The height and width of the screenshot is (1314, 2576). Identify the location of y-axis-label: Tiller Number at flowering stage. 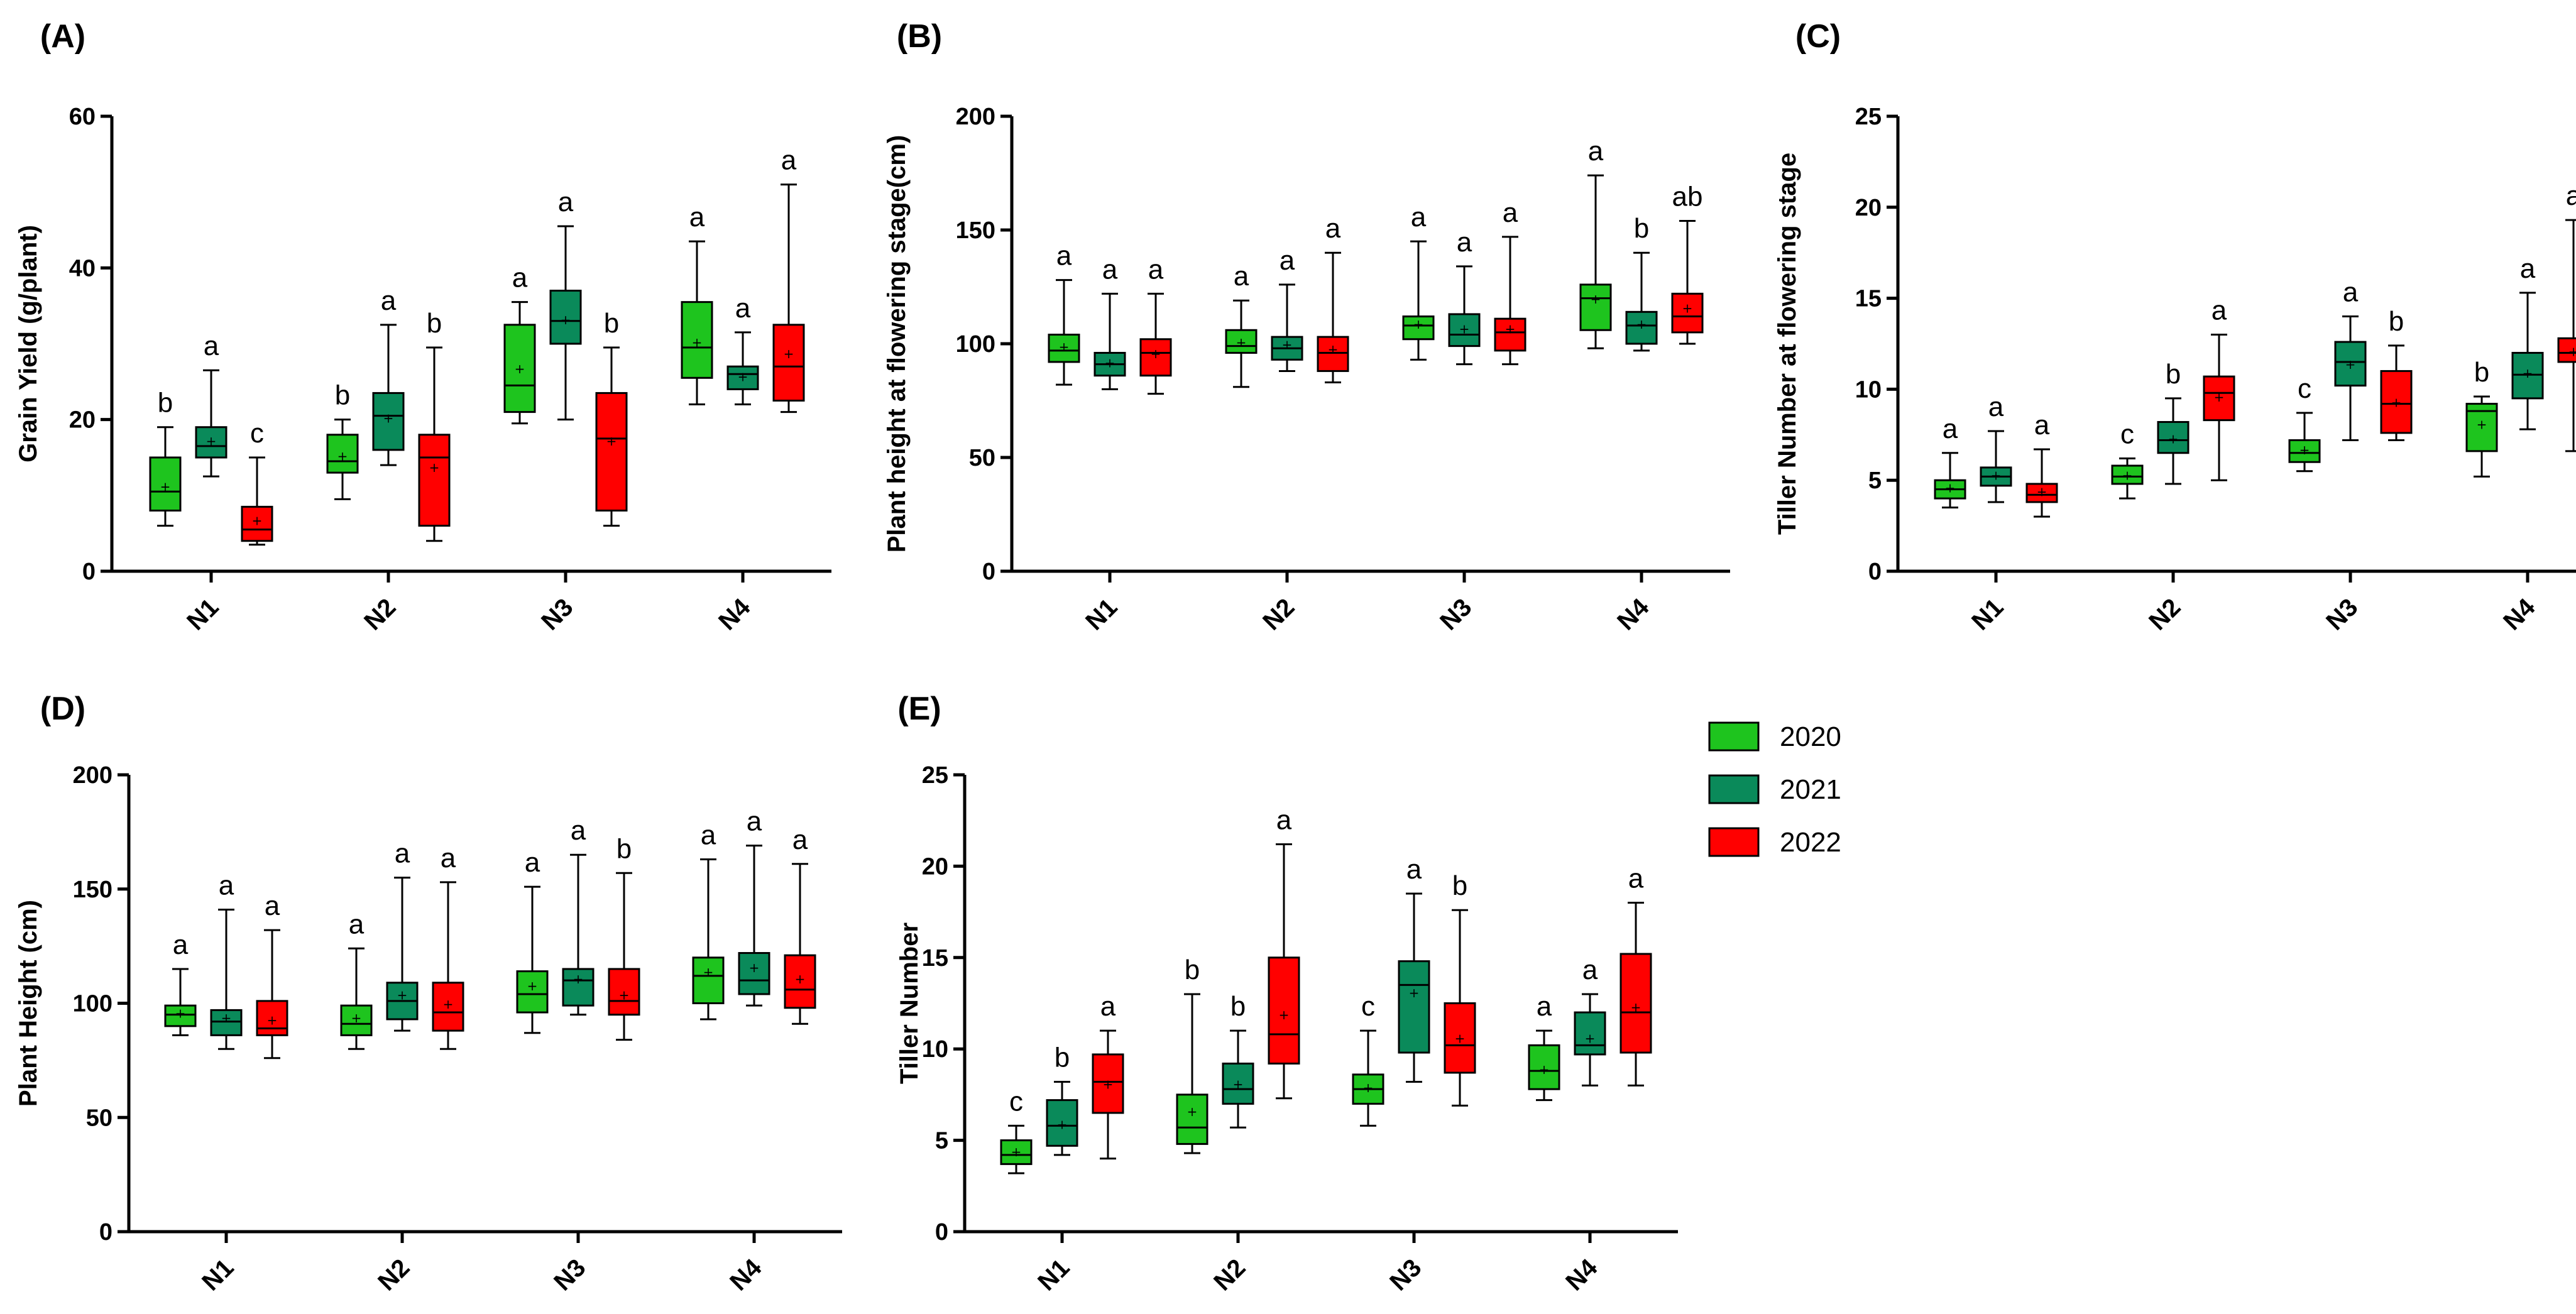
(1787, 344).